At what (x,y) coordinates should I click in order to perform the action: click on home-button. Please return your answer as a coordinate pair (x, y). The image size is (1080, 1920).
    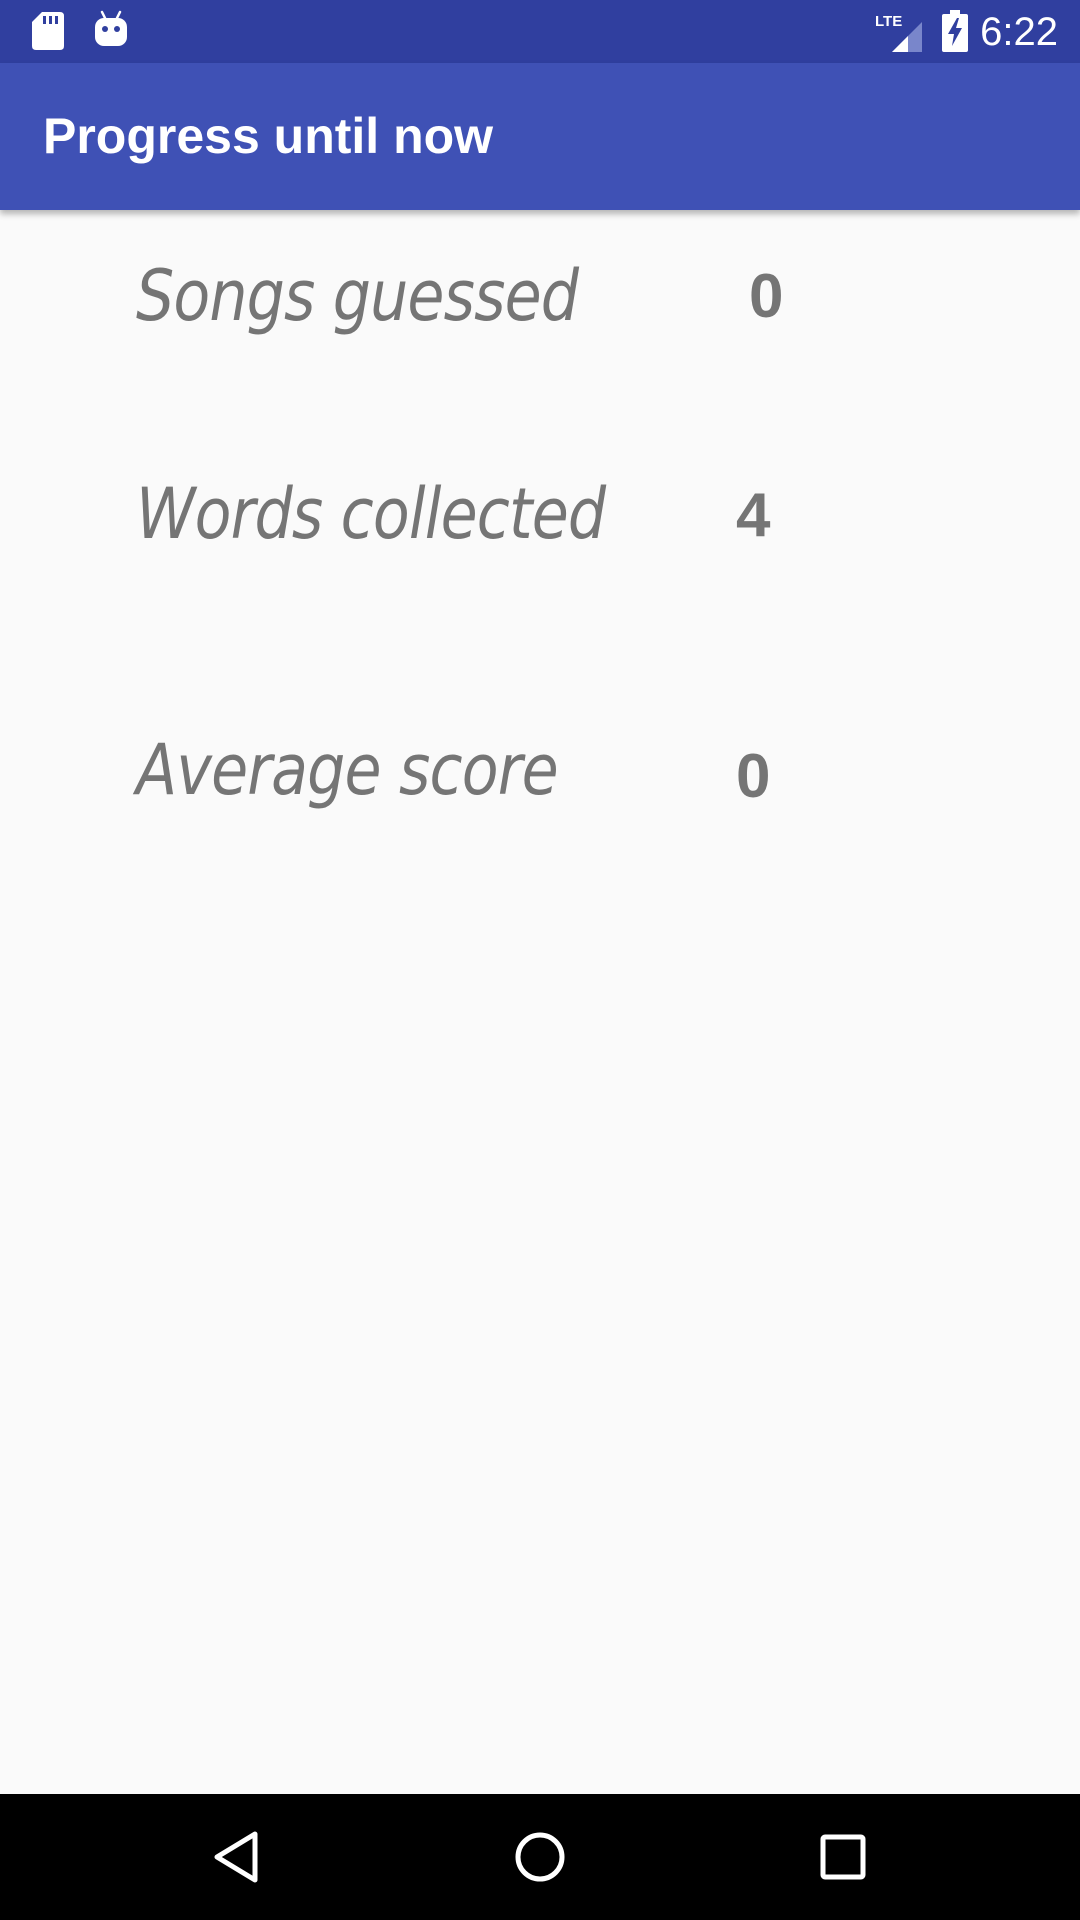
    Looking at the image, I should click on (540, 1857).